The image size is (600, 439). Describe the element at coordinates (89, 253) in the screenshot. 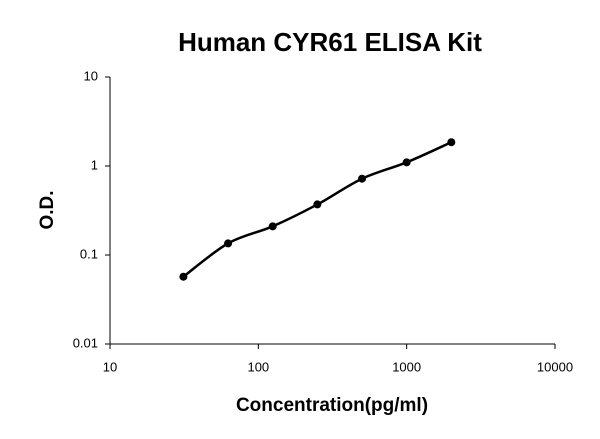

I see `y-tick-label: 0.1` at that location.